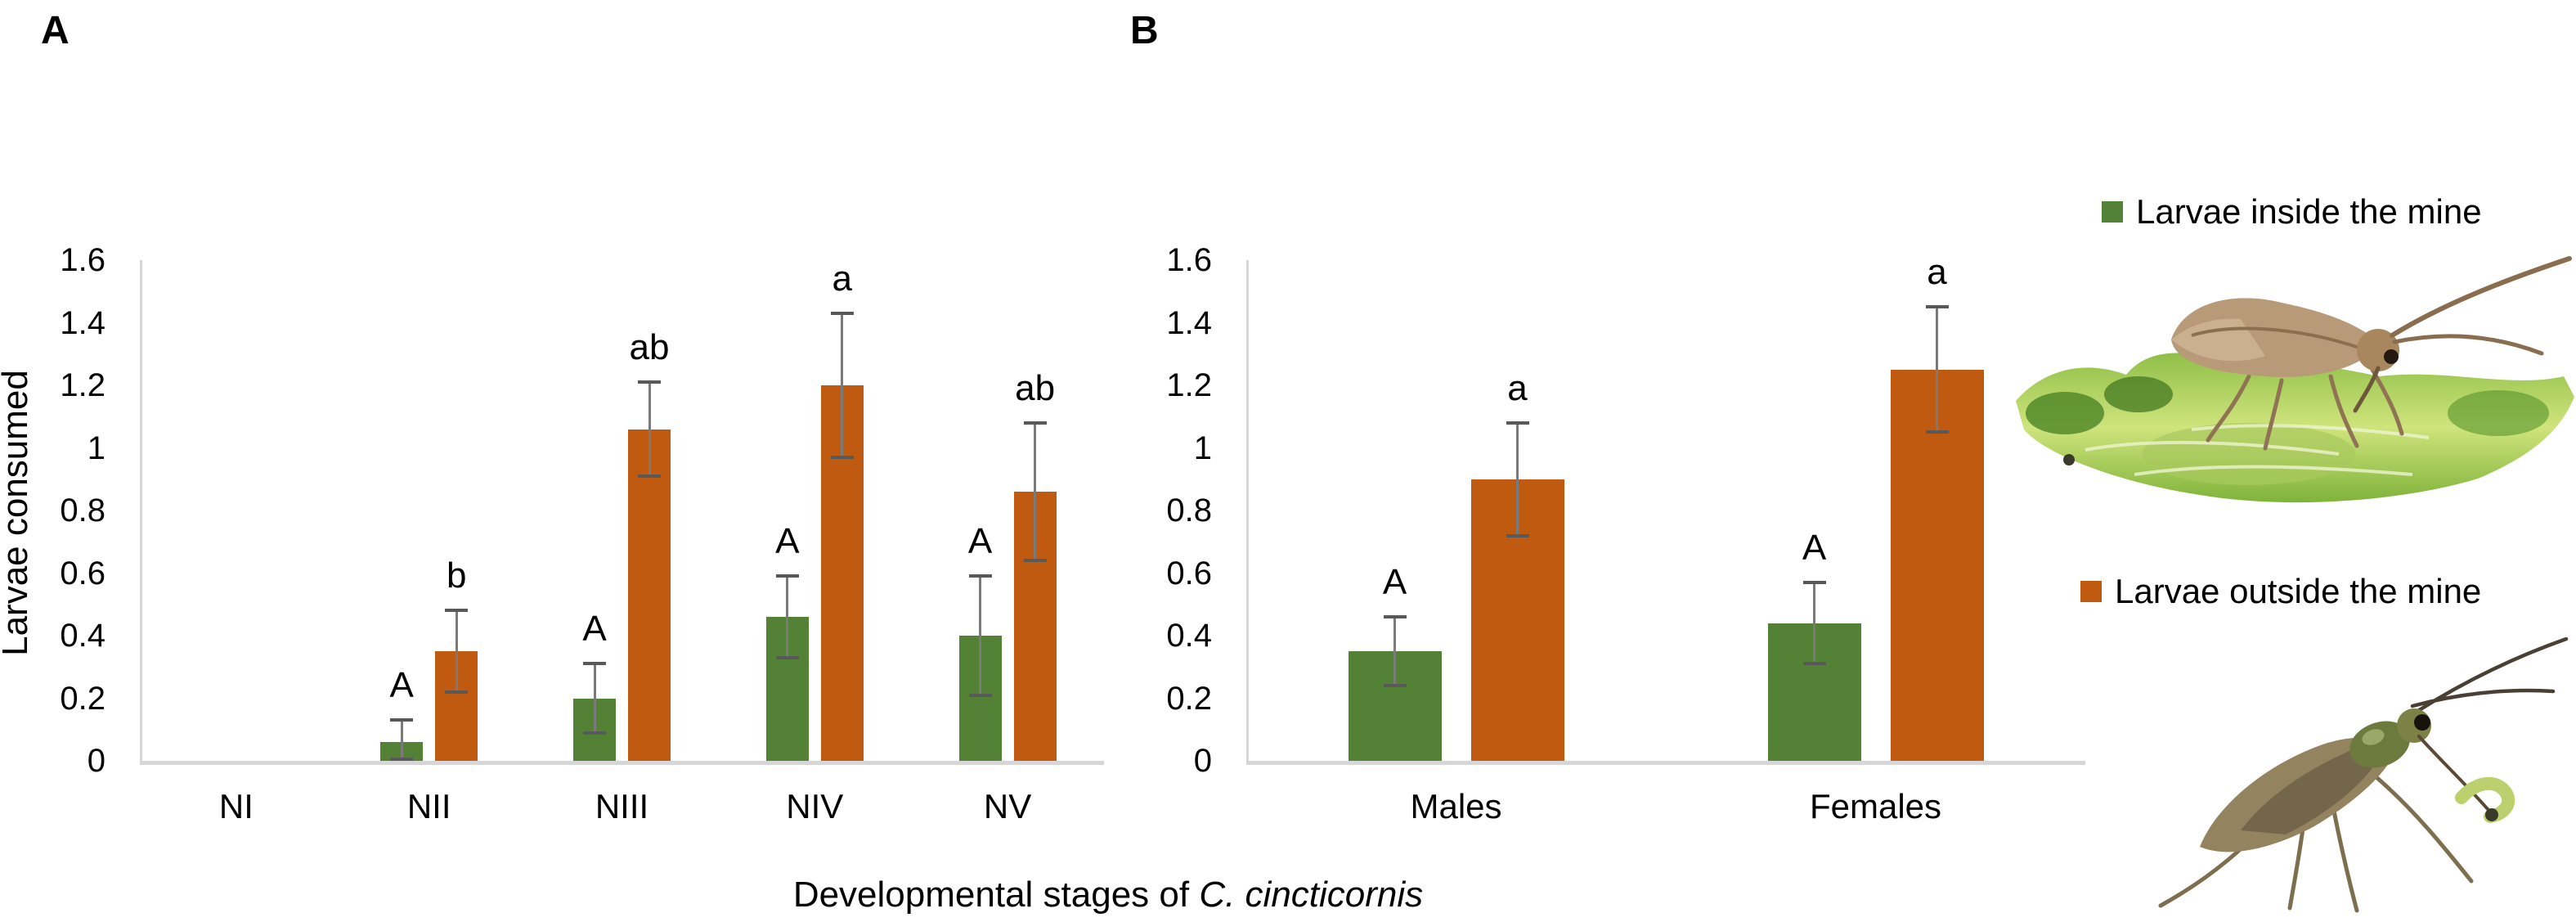 The image size is (2576, 922). What do you see at coordinates (236, 806) in the screenshot?
I see `category-label: NI` at bounding box center [236, 806].